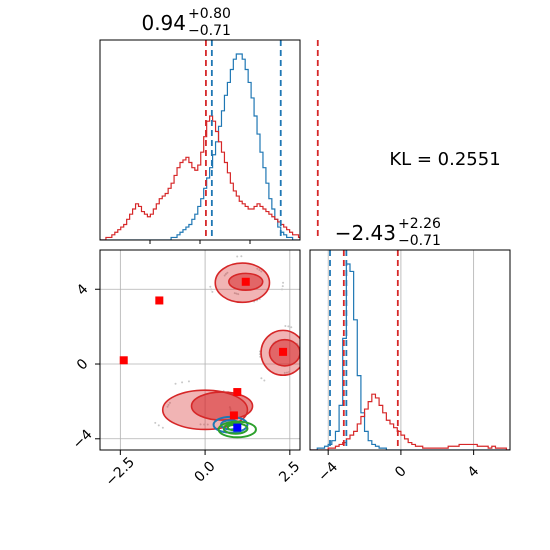 This screenshot has width=550, height=550. I want to click on x-tick-label: 0.0, so click(205, 471).